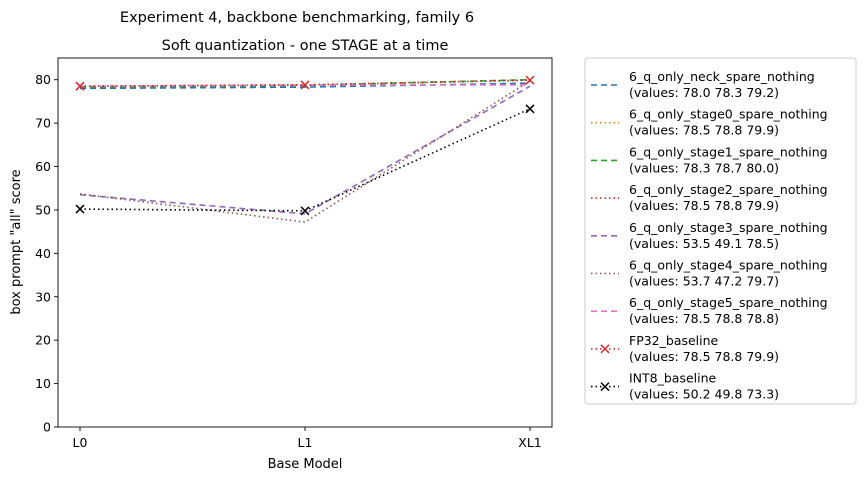 The height and width of the screenshot is (480, 866). What do you see at coordinates (704, 318) in the screenshot?
I see `legend-values: (values: 78.5 78.8 78.8)` at bounding box center [704, 318].